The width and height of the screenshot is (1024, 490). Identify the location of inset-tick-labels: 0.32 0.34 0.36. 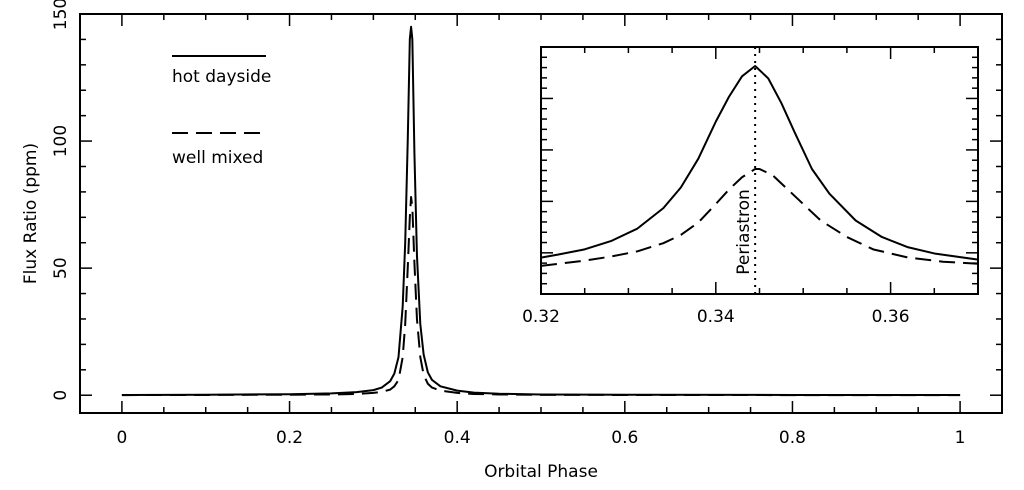
(715, 317).